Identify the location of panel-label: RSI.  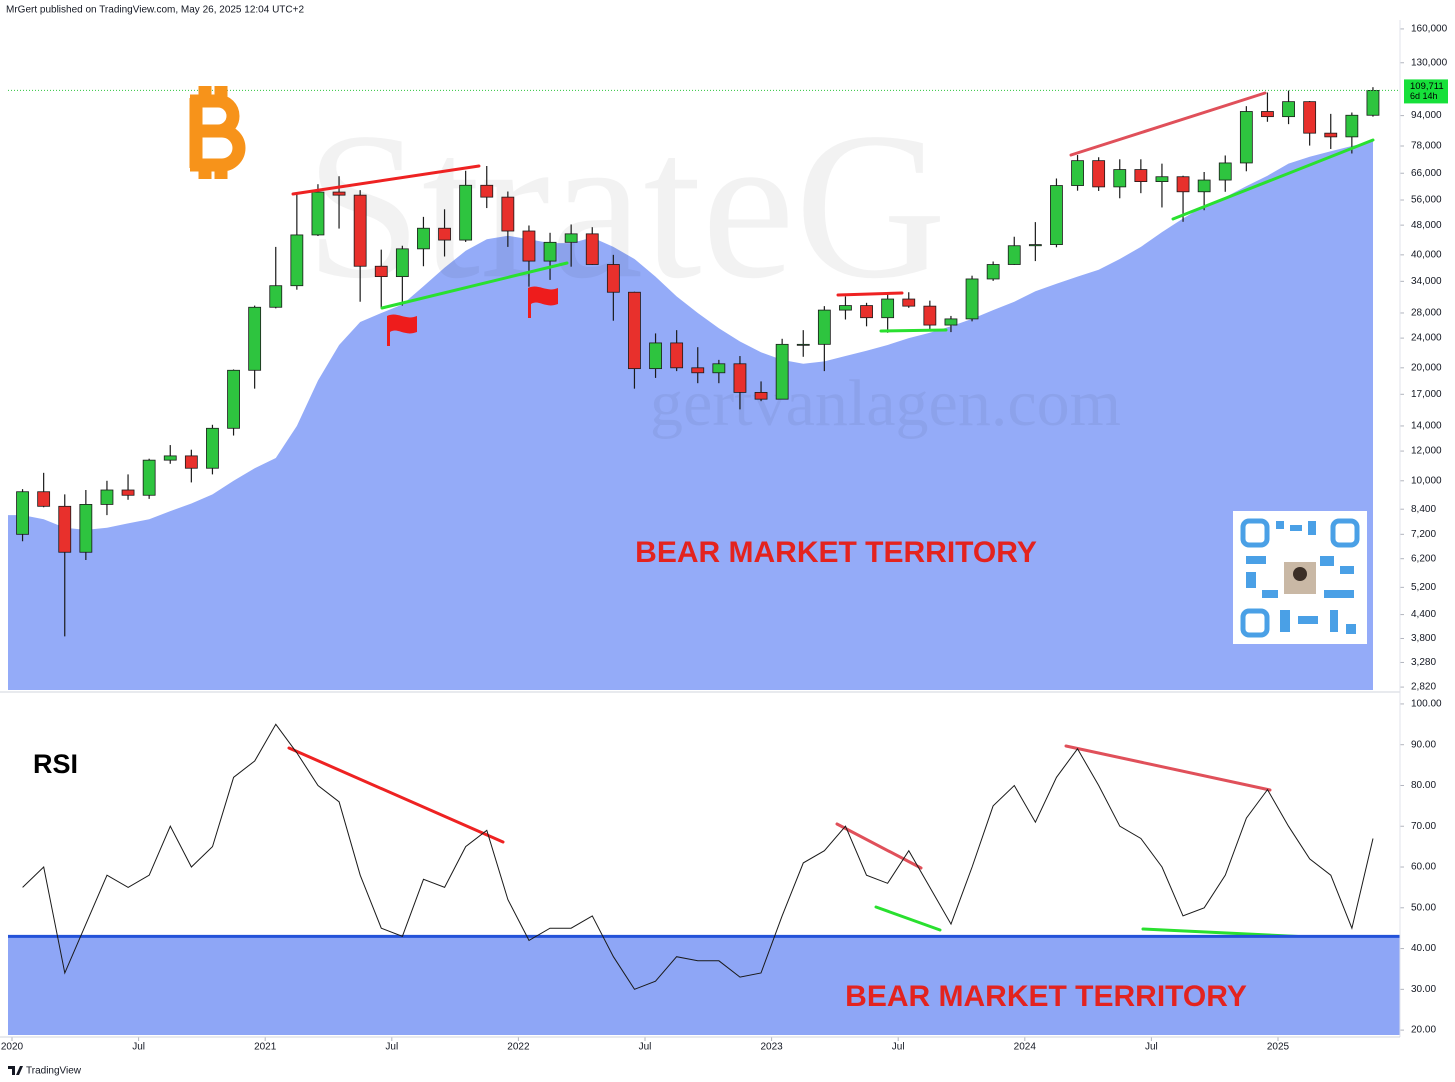
(55, 764).